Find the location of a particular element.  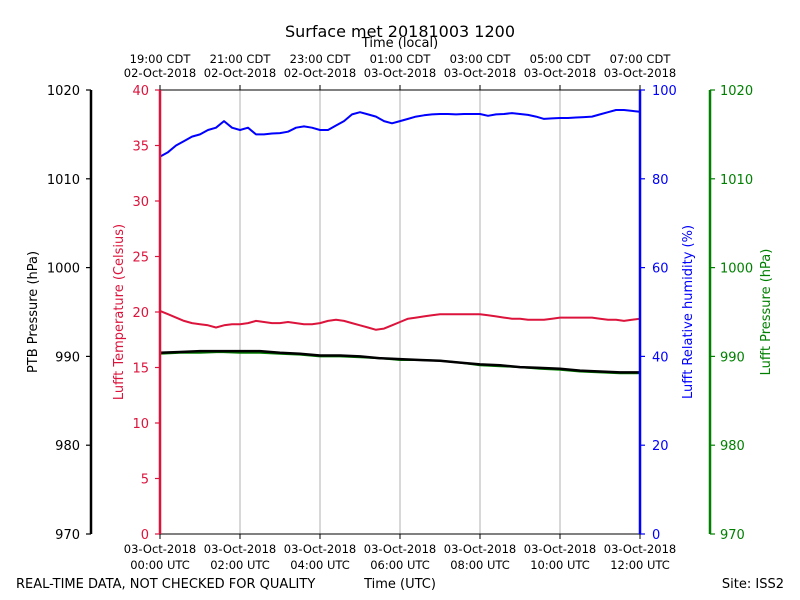

humidity-axis-tick-label: 40 is located at coordinates (660, 357).